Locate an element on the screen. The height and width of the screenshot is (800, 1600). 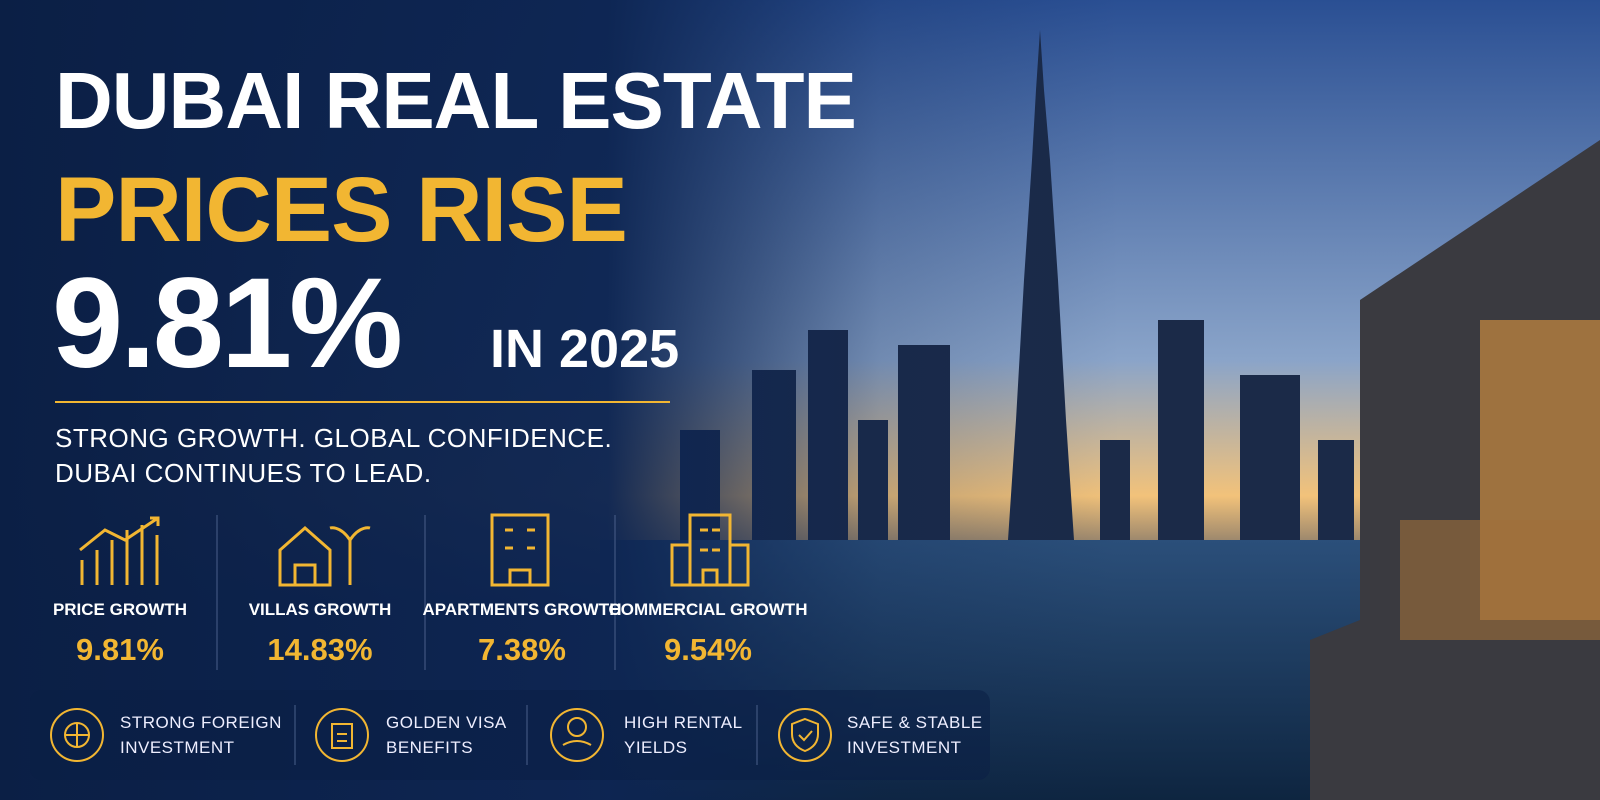
headline: DUBAI REAL ESTATE is located at coordinates (456, 100).